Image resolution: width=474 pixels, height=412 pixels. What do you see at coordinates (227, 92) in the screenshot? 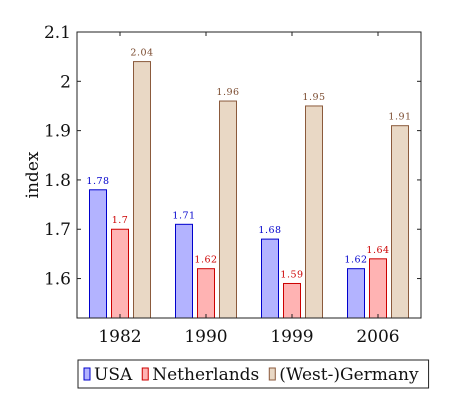
I see `data-label: 1.96` at bounding box center [227, 92].